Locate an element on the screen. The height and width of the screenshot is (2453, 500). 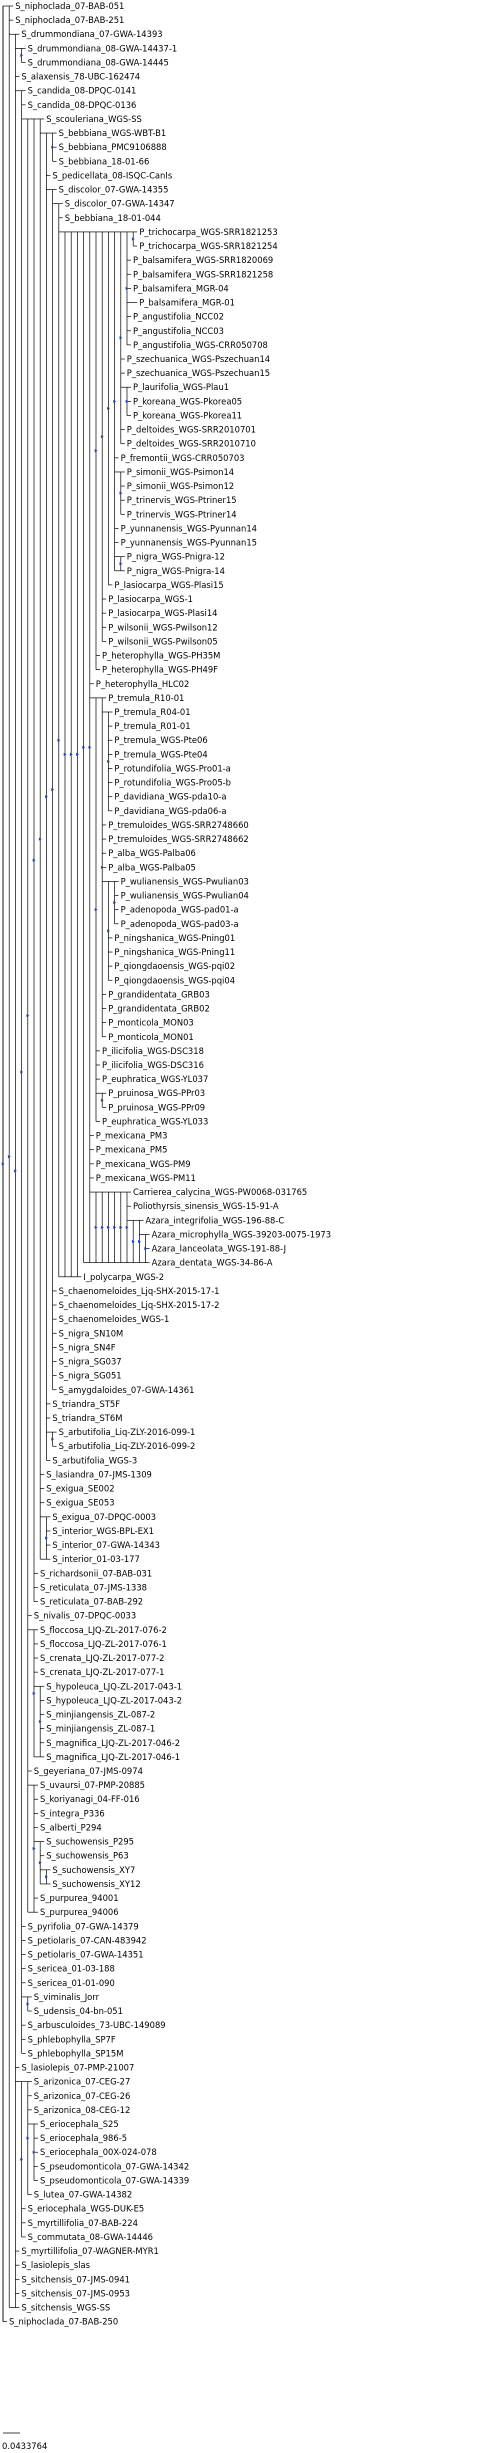
leaf-label: P_lasiocarpa_WGS-Plasi14 is located at coordinates (162, 613).